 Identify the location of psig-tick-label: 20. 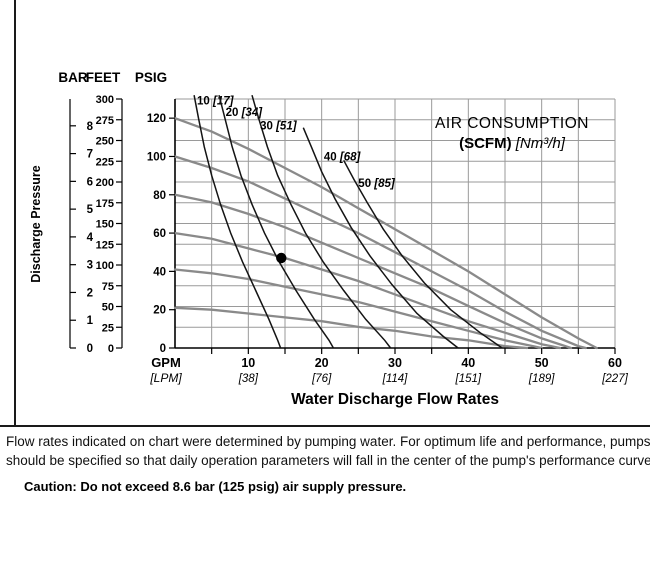
(159, 311).